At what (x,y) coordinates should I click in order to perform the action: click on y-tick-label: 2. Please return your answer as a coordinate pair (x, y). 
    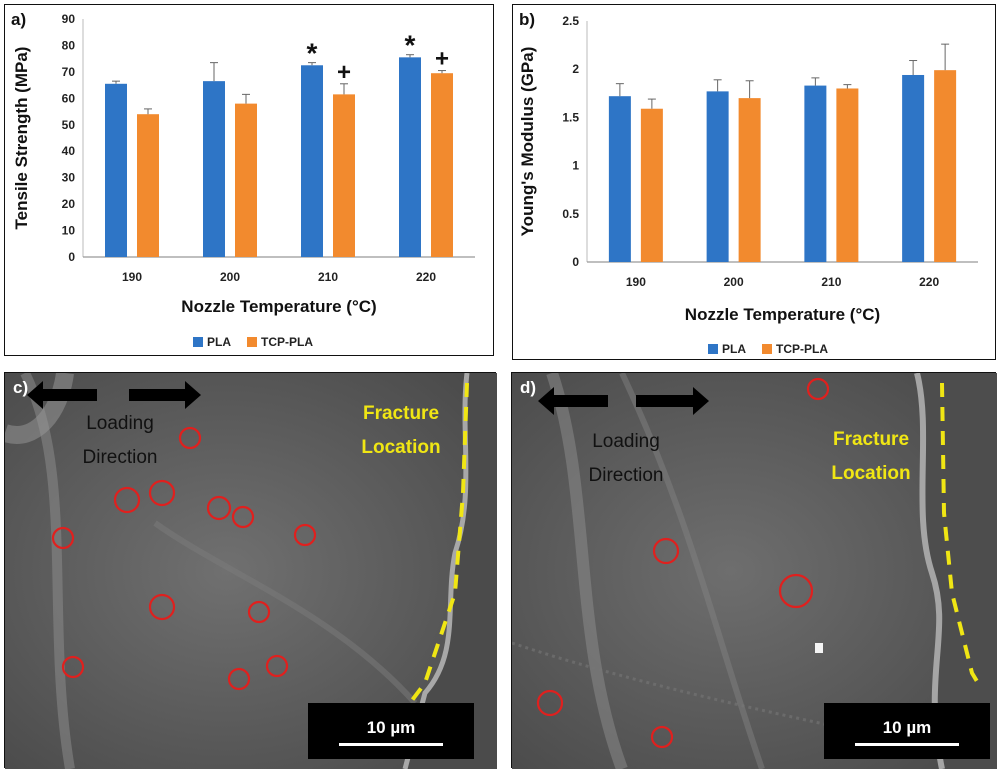
    Looking at the image, I should click on (575, 69).